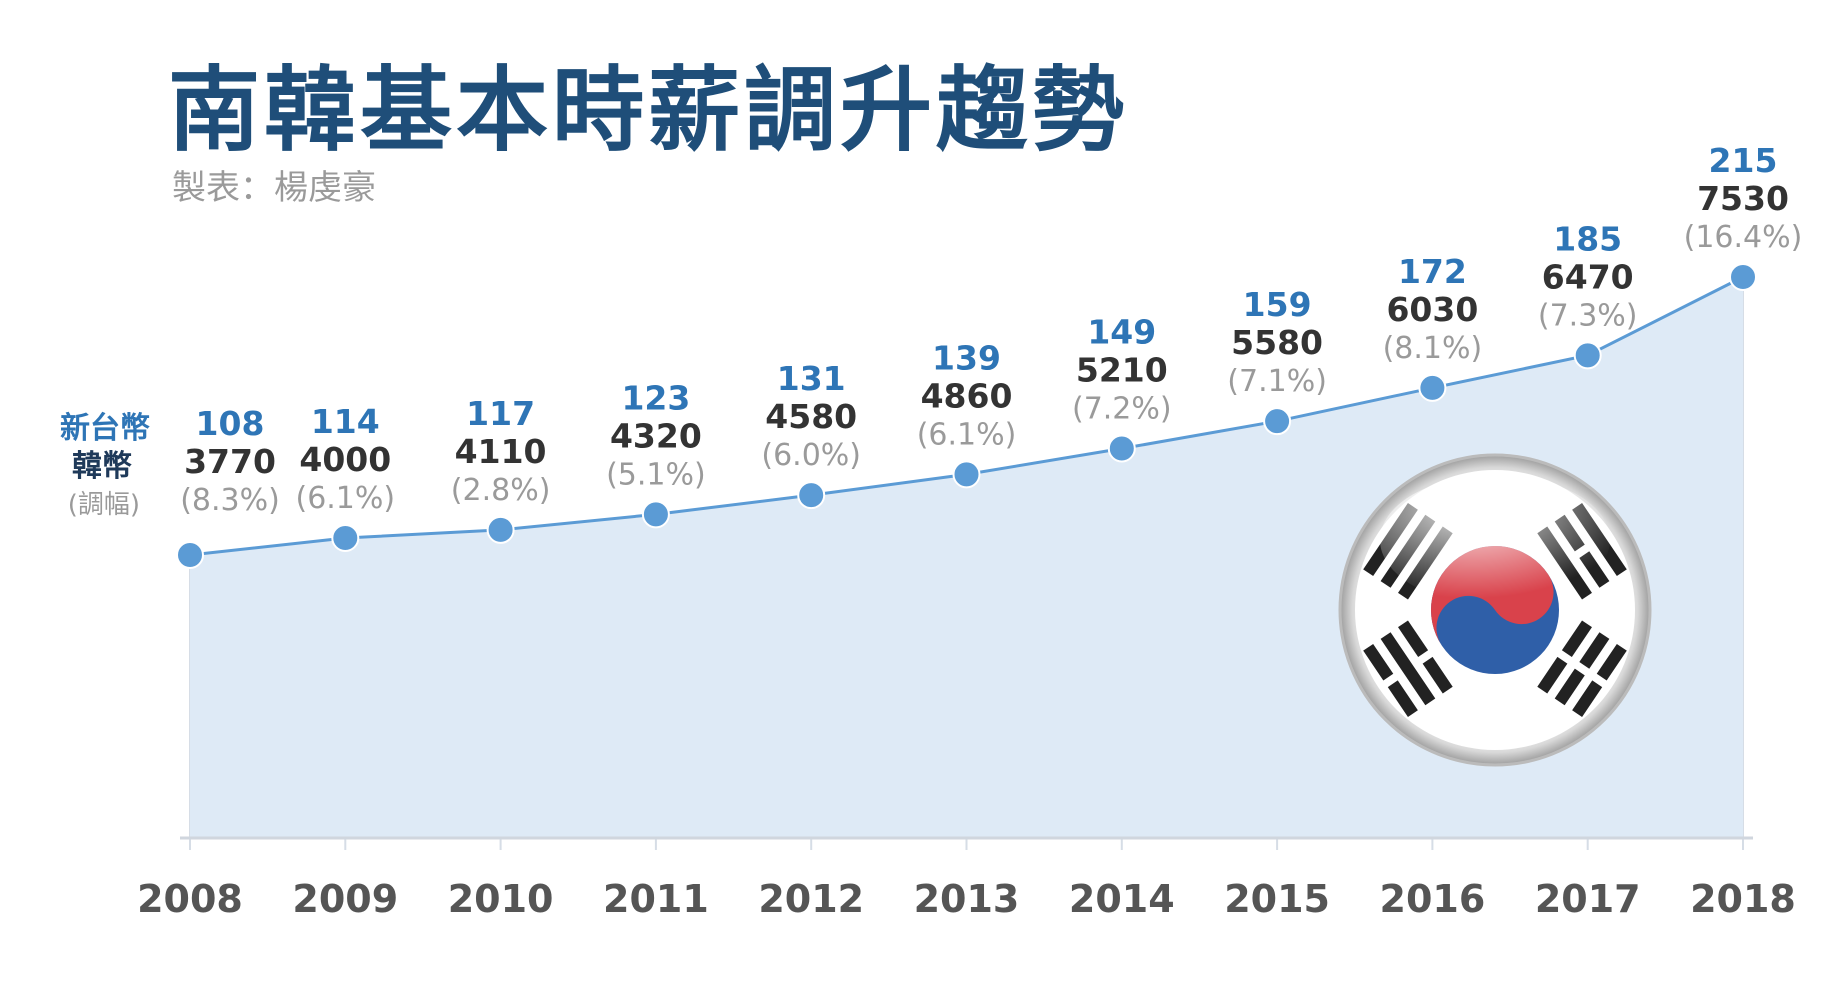 Image resolution: width=1838 pixels, height=983 pixels. I want to click on data-label-twd: 131, so click(811, 378).